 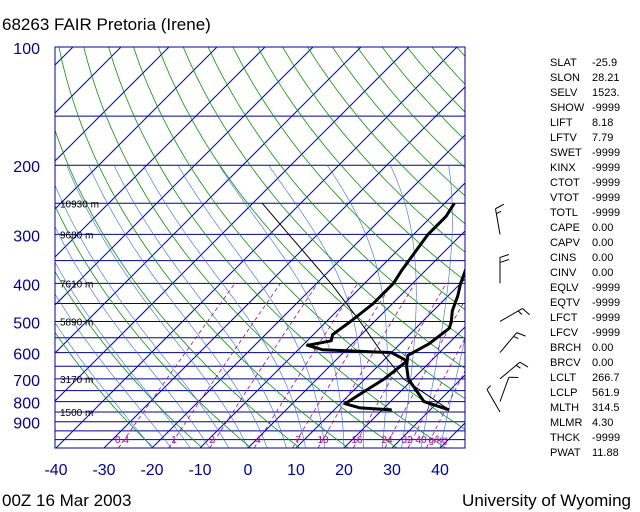 I want to click on index-label: CINS, so click(x=563, y=258).